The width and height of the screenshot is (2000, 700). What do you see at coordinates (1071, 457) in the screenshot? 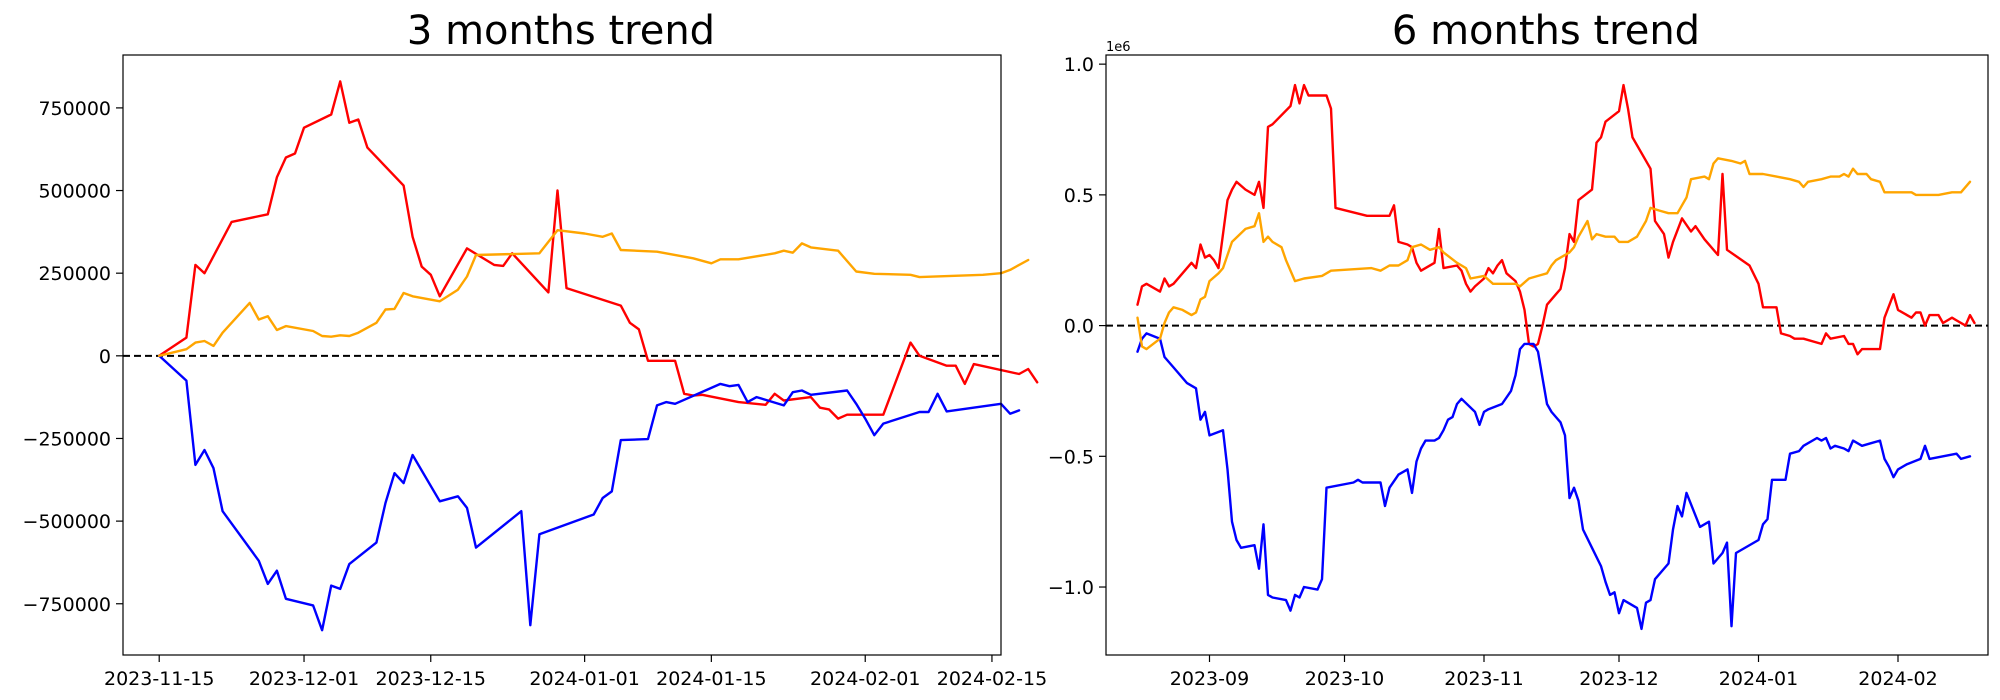
I see `y-tick-label: −0.5` at bounding box center [1071, 457].